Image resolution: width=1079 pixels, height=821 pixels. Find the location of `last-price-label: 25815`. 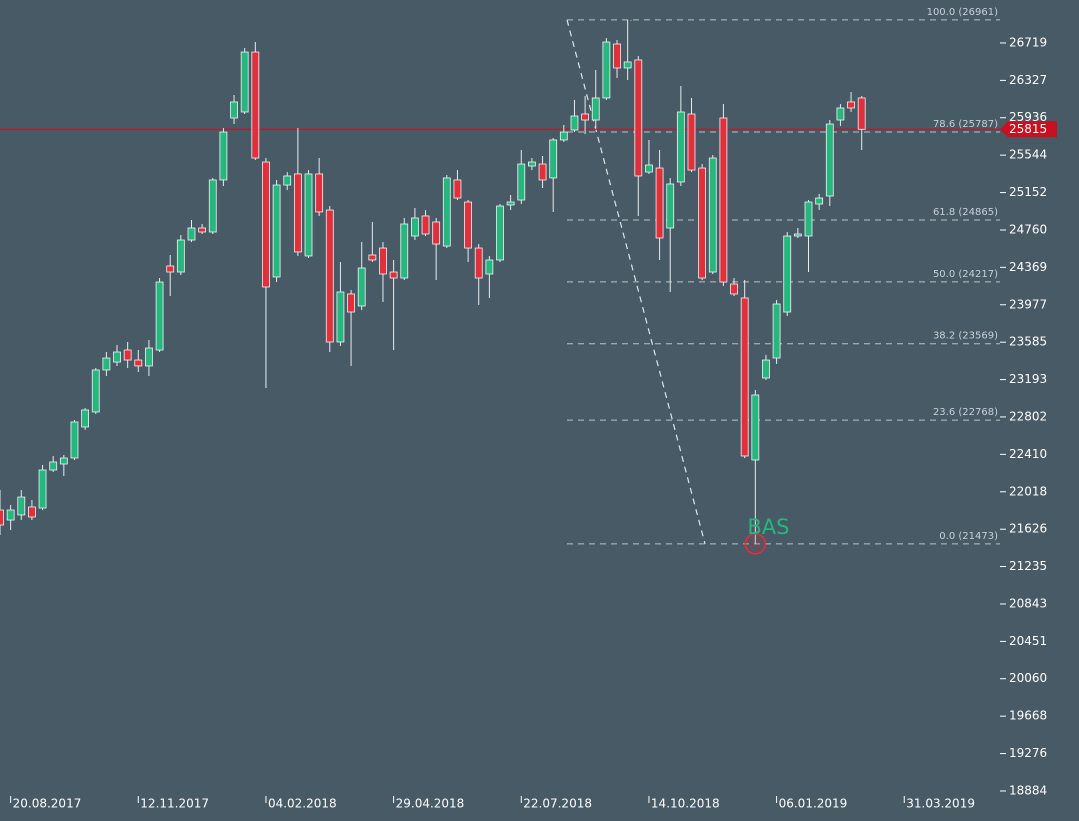

last-price-label: 25815 is located at coordinates (1028, 129).